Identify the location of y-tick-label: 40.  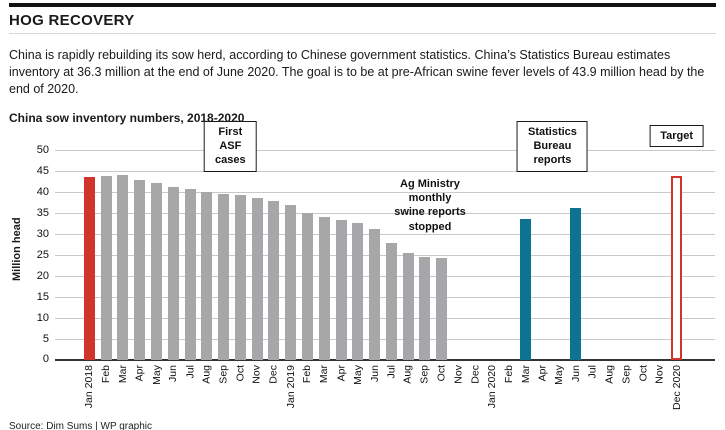
(42, 191).